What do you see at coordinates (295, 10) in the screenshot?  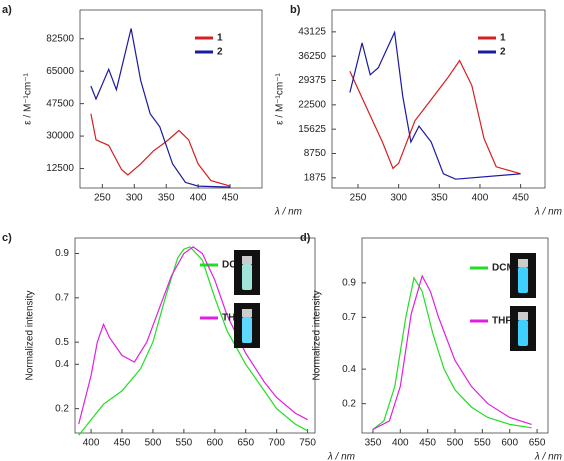 I see `panel-label: b)` at bounding box center [295, 10].